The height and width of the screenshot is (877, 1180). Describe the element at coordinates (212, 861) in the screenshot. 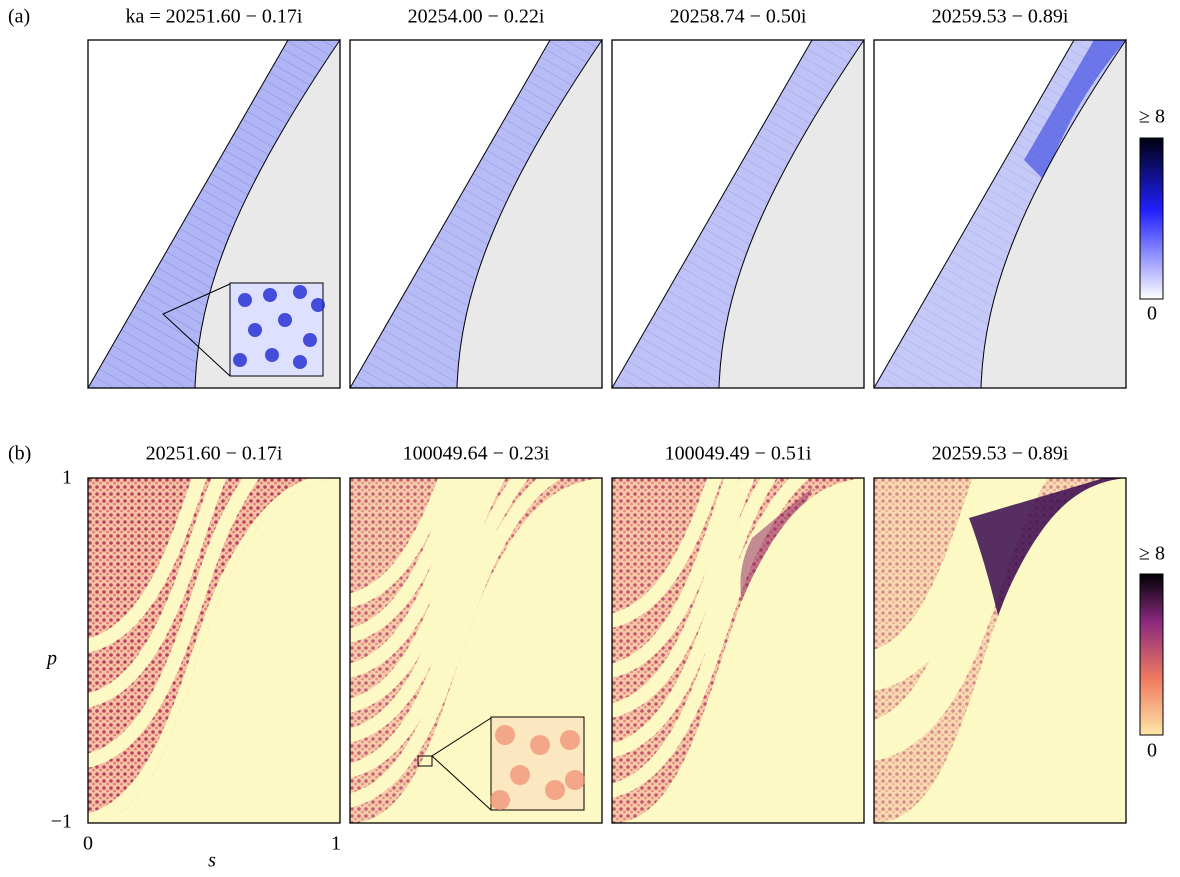

I see `x-axis-label: s` at that location.